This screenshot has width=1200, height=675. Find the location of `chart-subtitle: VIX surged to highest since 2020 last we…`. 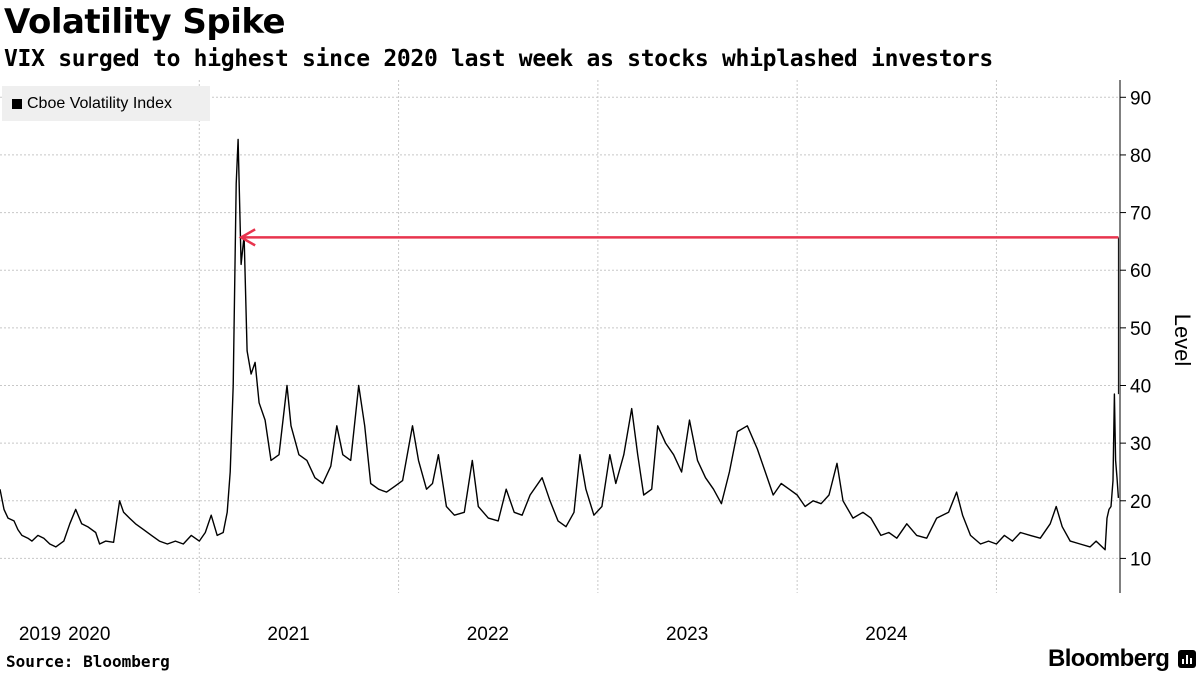

chart-subtitle: VIX surged to highest since 2020 last we… is located at coordinates (498, 59).